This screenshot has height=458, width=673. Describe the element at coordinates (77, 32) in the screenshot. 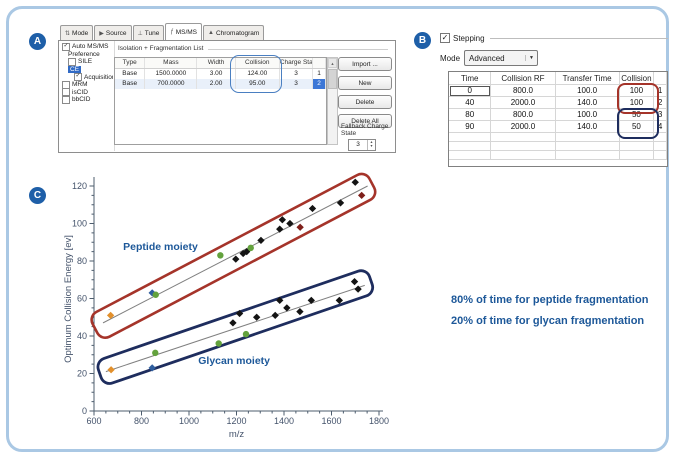

I see `tab-mode: ⇅ Mode` at that location.